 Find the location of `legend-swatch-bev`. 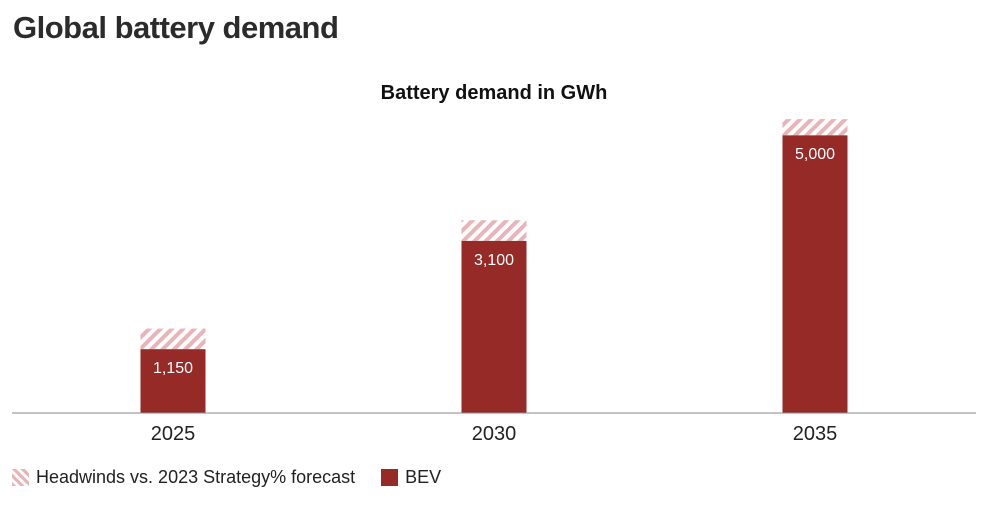

legend-swatch-bev is located at coordinates (390, 477).